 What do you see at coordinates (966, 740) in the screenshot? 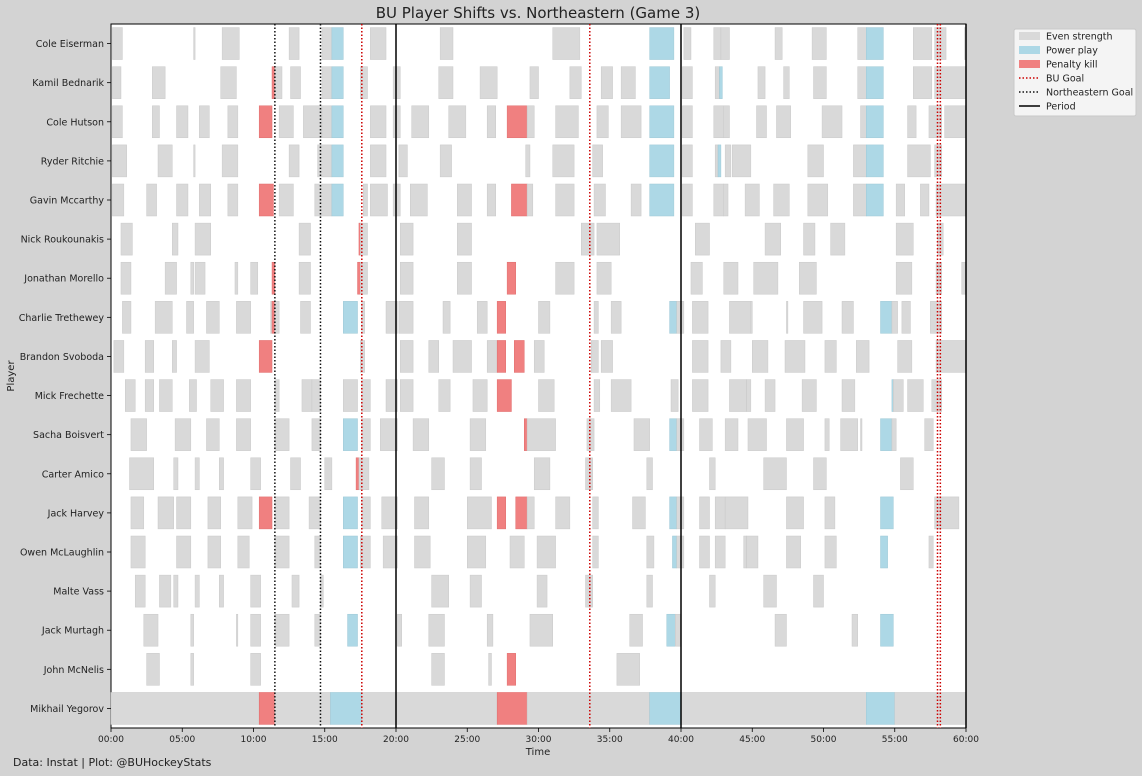
I see `x-tick-label: 60:00` at bounding box center [966, 740].